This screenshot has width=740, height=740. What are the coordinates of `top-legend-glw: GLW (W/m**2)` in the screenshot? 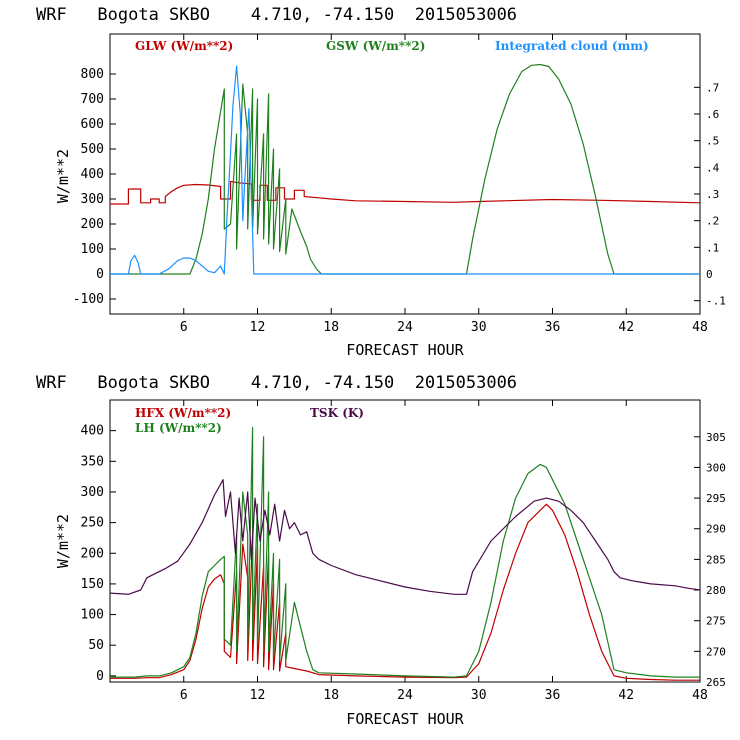 It's located at (184, 46).